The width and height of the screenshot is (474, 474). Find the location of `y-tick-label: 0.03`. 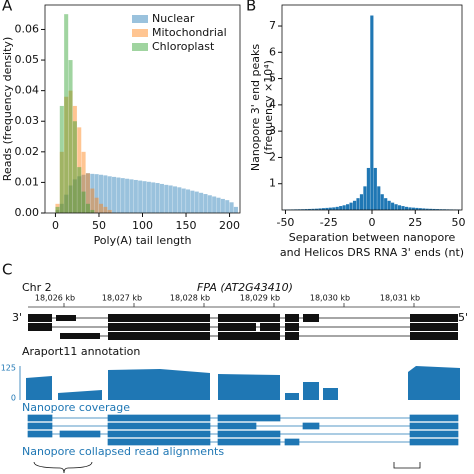

y-tick-label: 0.03 is located at coordinates (27, 120).